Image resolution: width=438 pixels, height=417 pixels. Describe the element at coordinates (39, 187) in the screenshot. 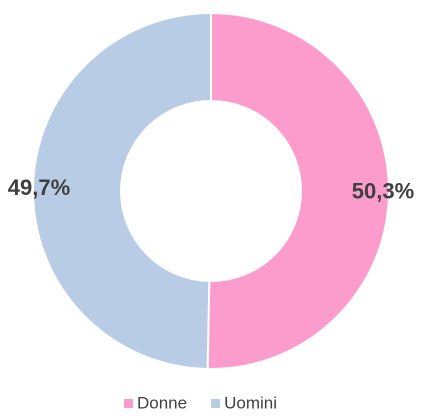

I see `value-label: 49,7%` at that location.